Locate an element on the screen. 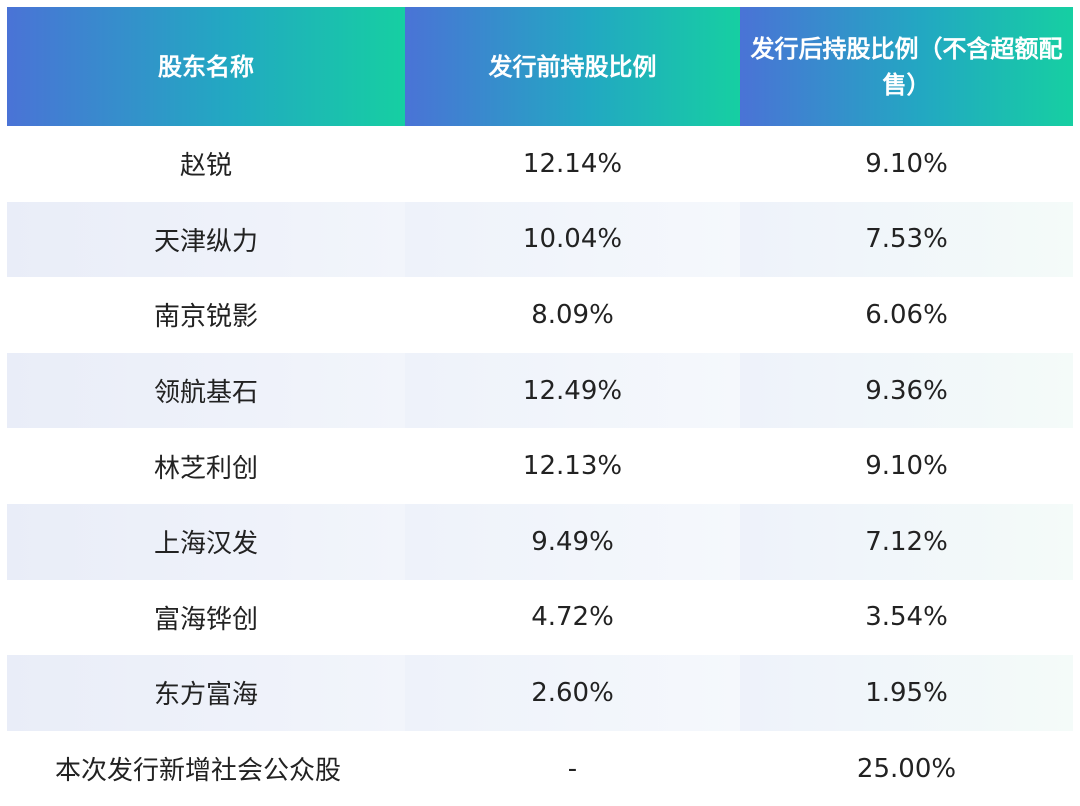 Image resolution: width=1080 pixels, height=806 pixels. cell-before: - is located at coordinates (572, 768).